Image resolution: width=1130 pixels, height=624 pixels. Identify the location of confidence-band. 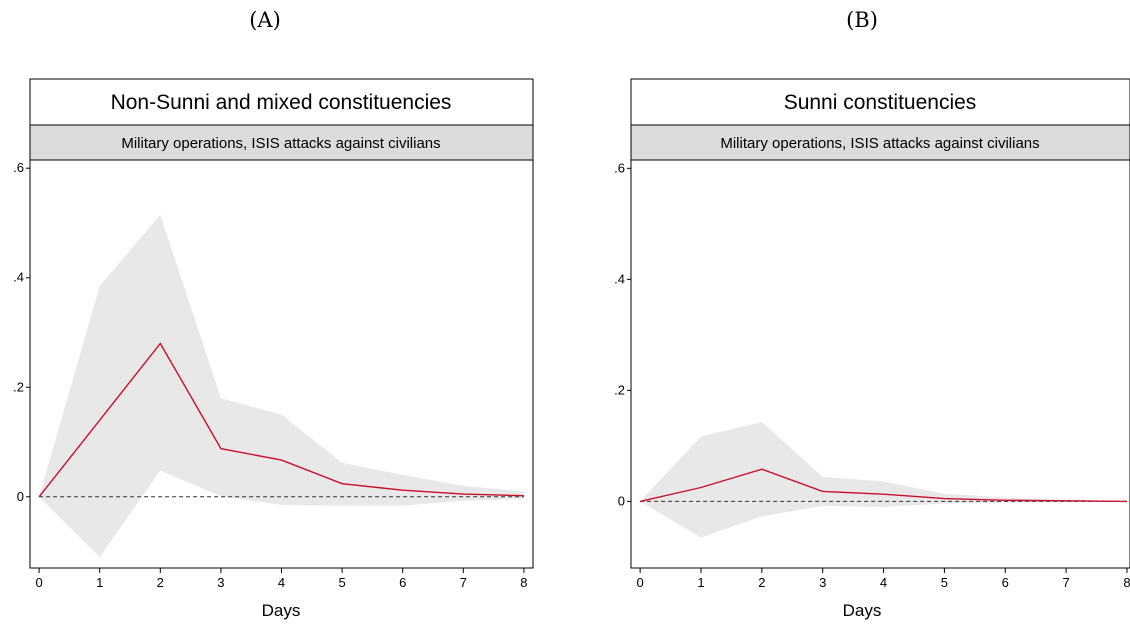
(883, 480).